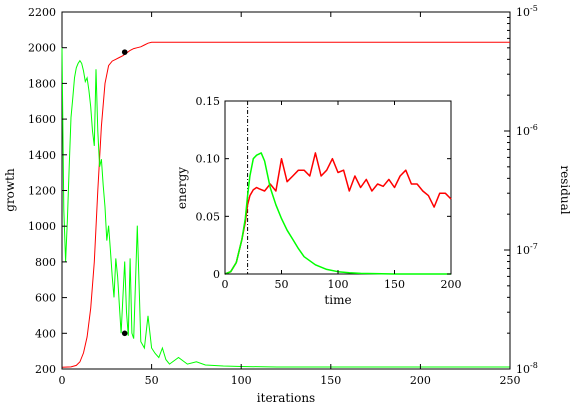 Image resolution: width=570 pixels, height=410 pixels. What do you see at coordinates (42, 119) in the screenshot?
I see `y-tick-label: 1600` at bounding box center [42, 119].